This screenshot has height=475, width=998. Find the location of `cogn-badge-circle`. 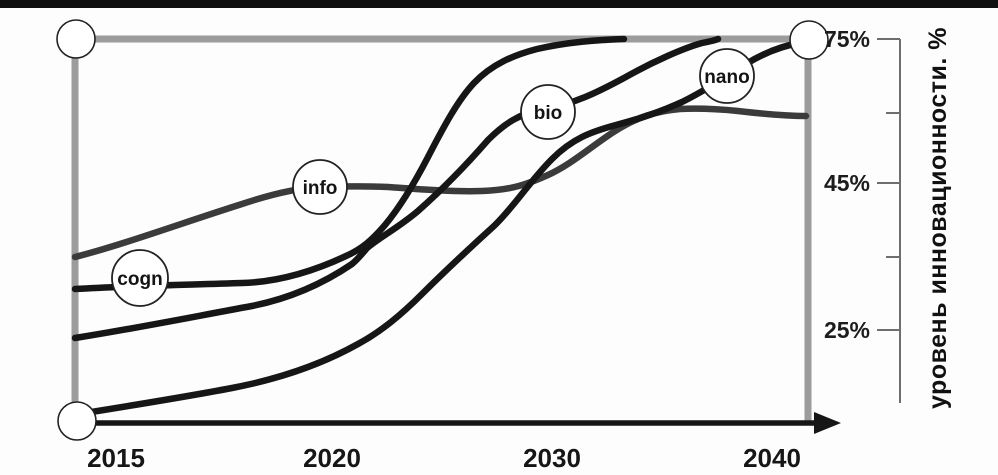

cogn-badge-circle is located at coordinates (140, 278).